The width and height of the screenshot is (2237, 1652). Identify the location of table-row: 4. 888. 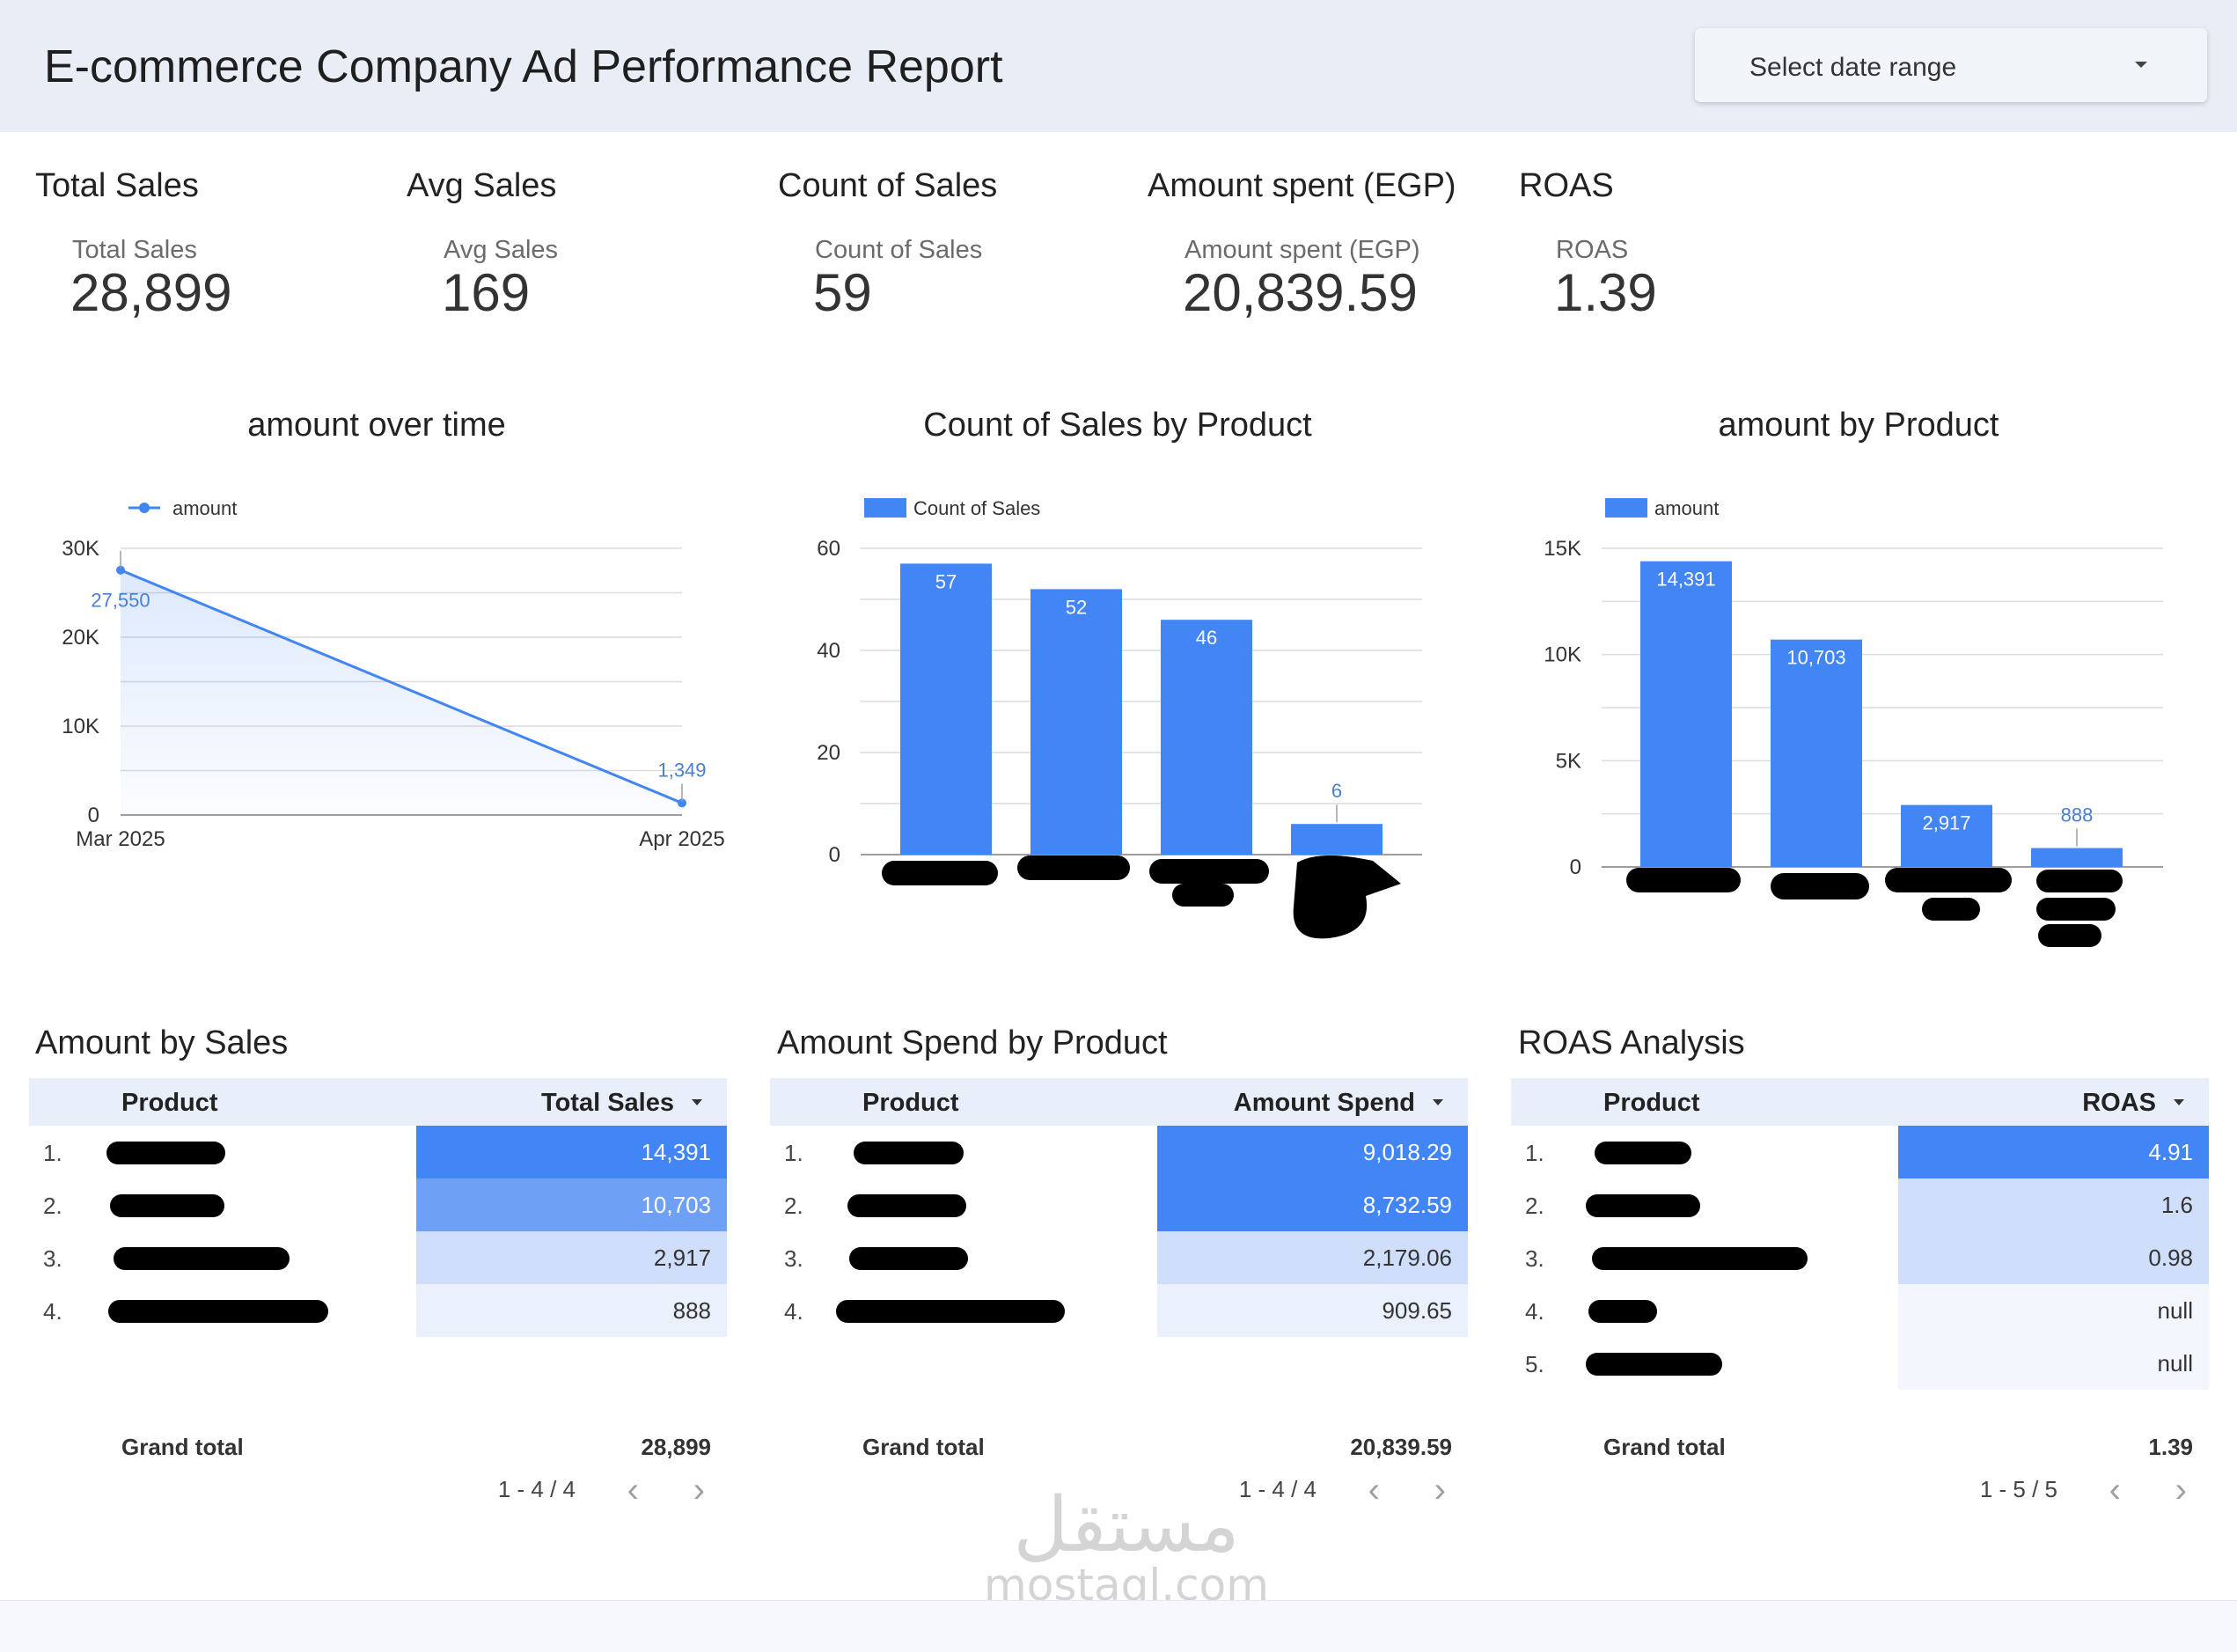
(378, 1310).